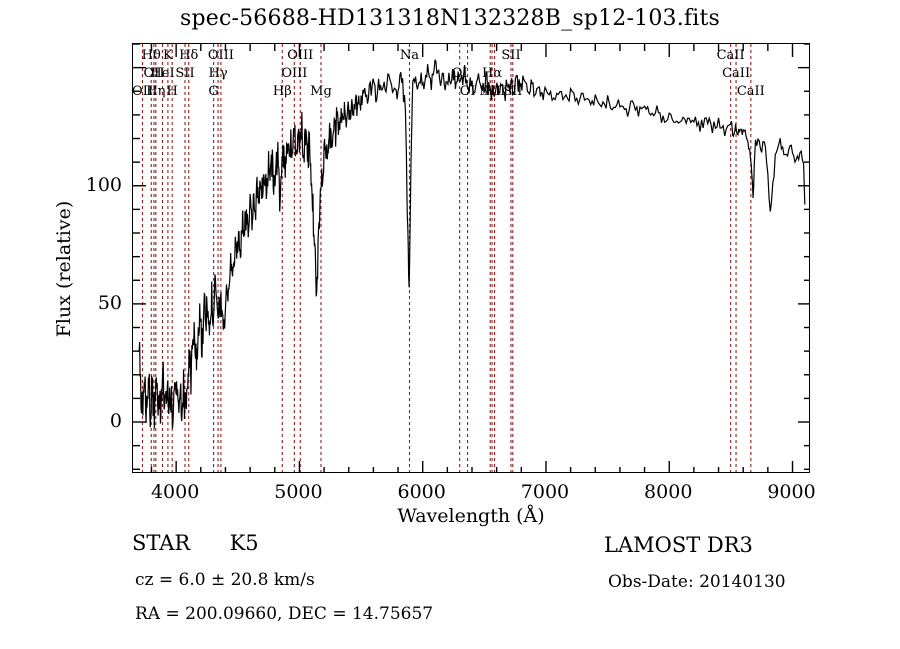 Image resolution: width=900 pixels, height=649 pixels. I want to click on object-class: STAR, so click(161, 543).